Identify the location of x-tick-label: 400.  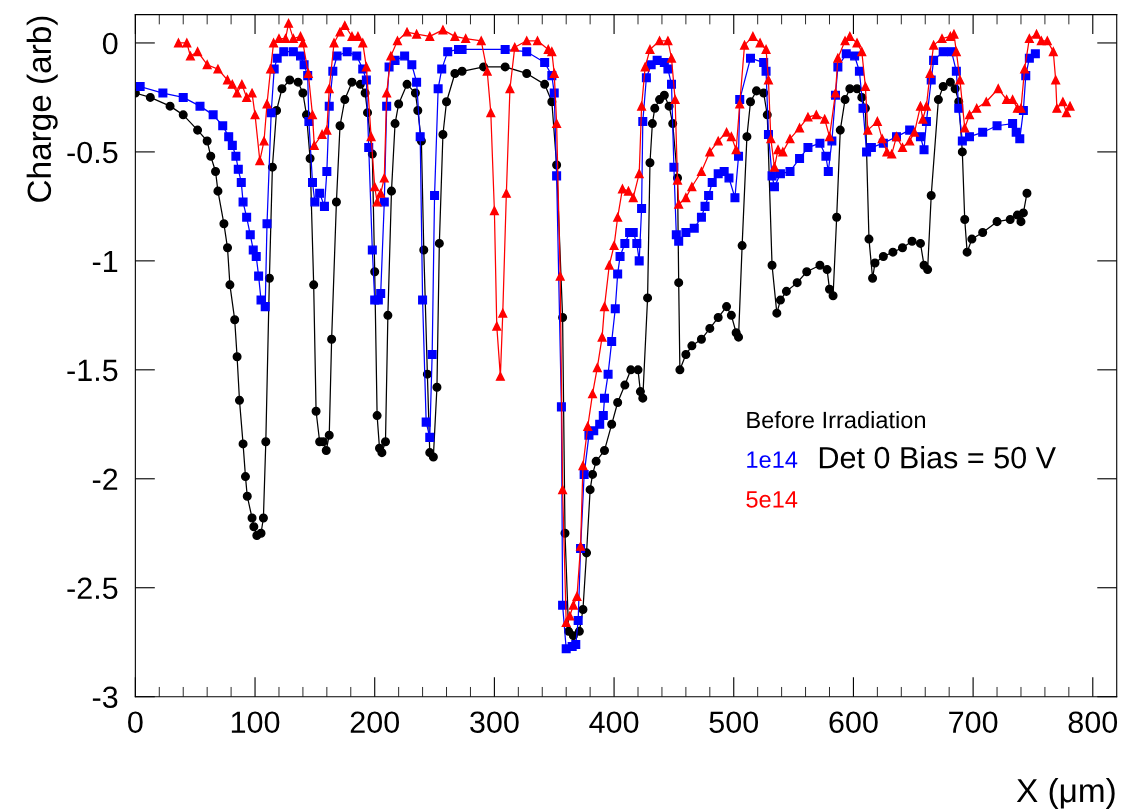
(614, 722).